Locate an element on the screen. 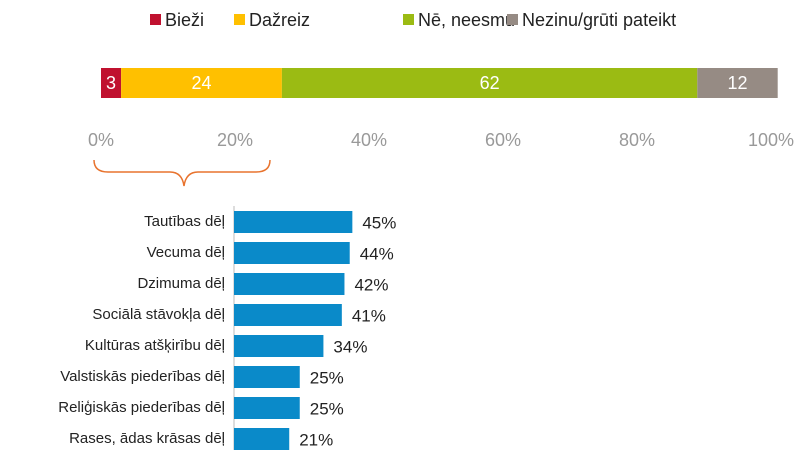  x-tick-label: 20% is located at coordinates (235, 140).